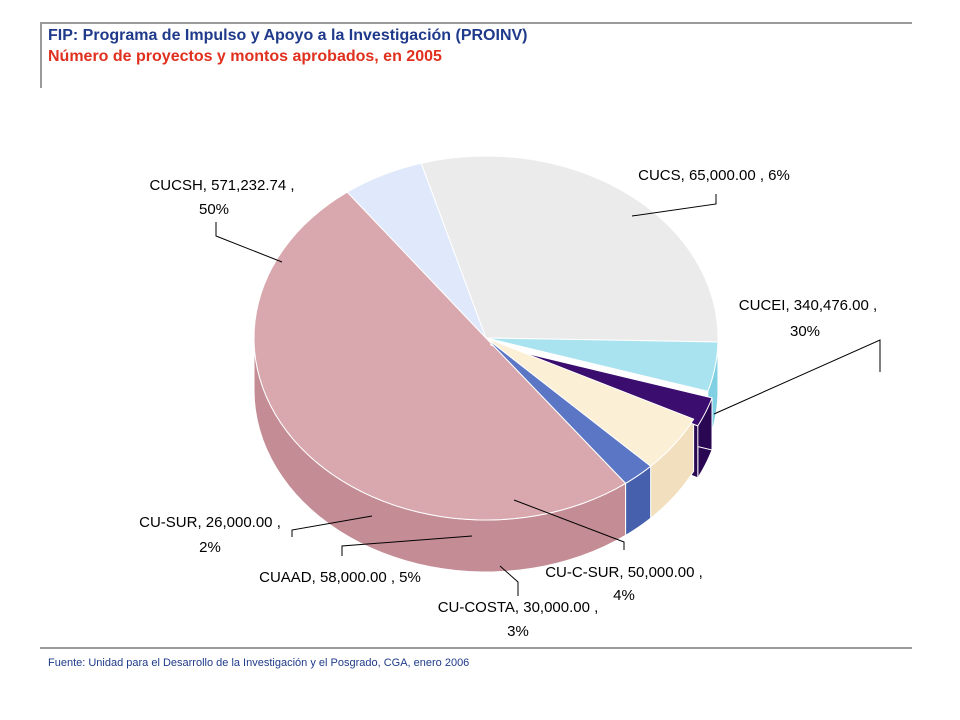  Describe the element at coordinates (407, 545) in the screenshot. I see `leader-line-cuaad` at that location.